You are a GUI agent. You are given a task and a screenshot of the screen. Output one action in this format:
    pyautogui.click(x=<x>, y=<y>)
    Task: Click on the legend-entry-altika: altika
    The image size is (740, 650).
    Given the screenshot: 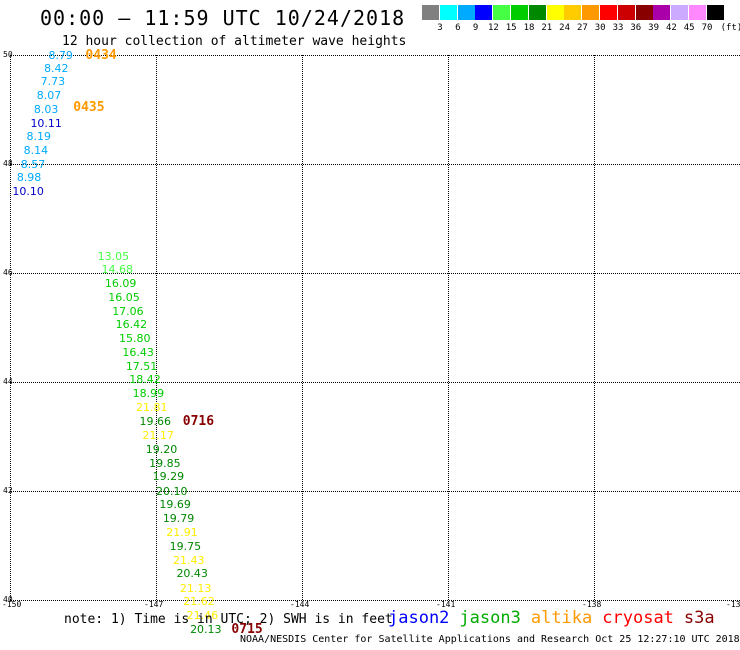 What is the action you would take?
    pyautogui.click(x=561, y=618)
    